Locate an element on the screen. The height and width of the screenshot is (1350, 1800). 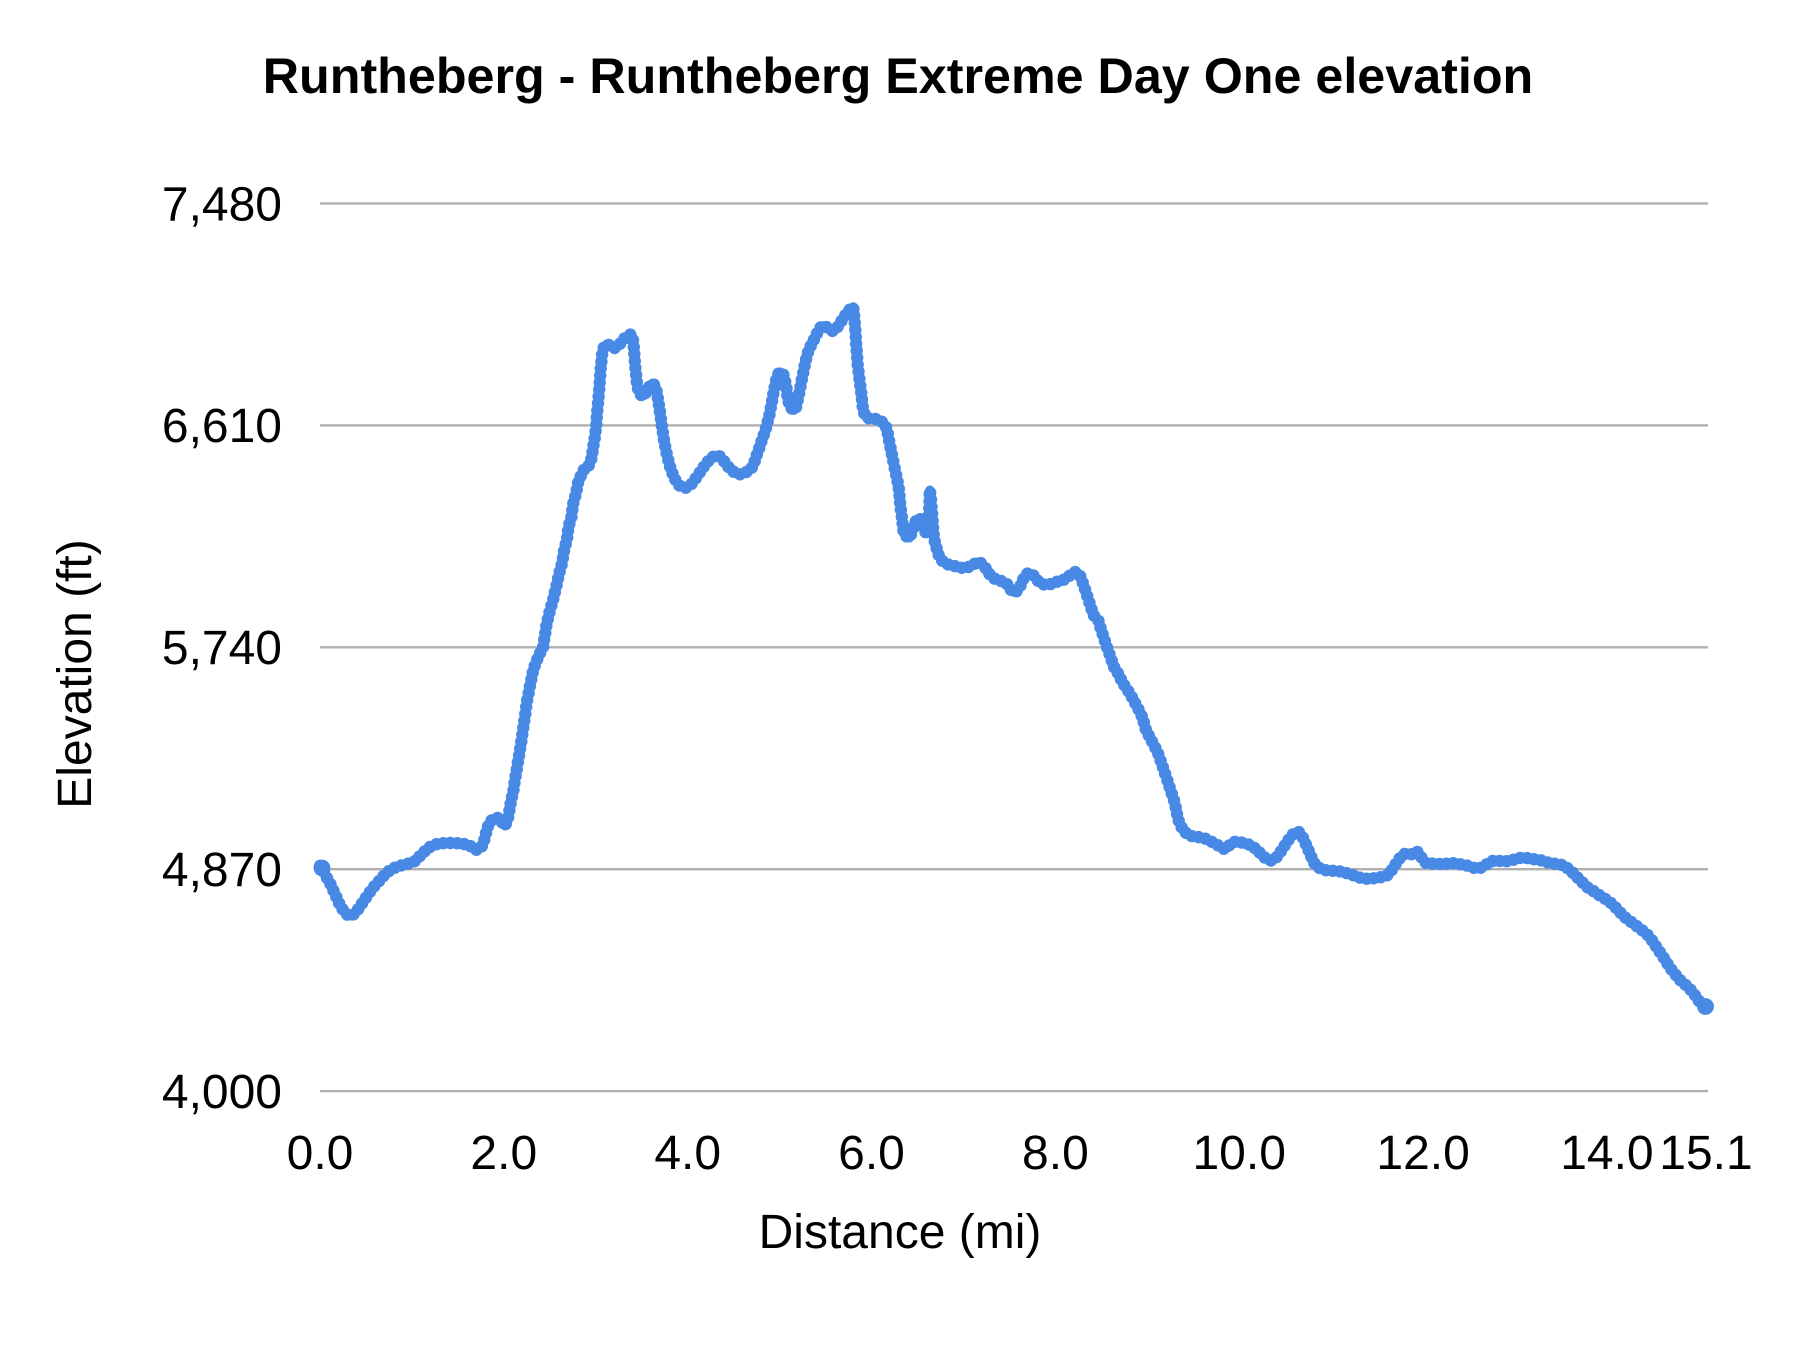
svg-text: 10.0 is located at coordinates (1238, 1153).